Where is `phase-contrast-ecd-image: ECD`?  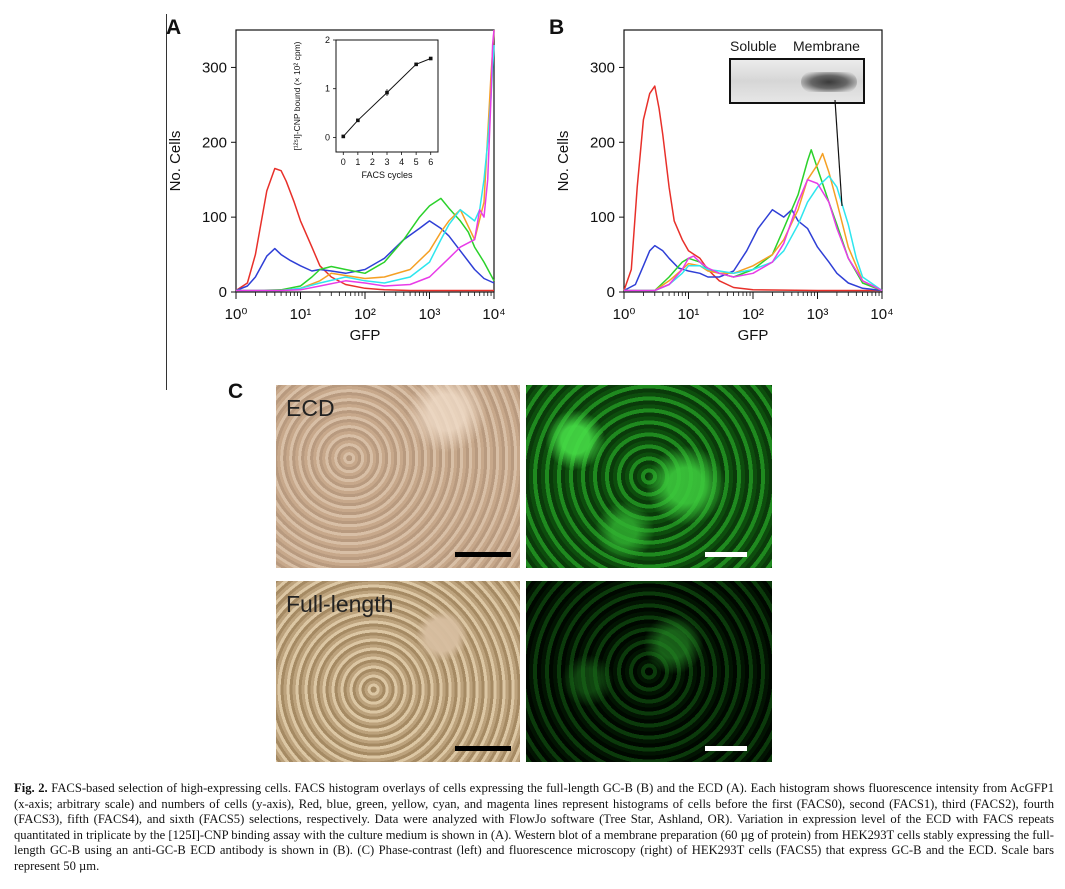 phase-contrast-ecd-image: ECD is located at coordinates (398, 476).